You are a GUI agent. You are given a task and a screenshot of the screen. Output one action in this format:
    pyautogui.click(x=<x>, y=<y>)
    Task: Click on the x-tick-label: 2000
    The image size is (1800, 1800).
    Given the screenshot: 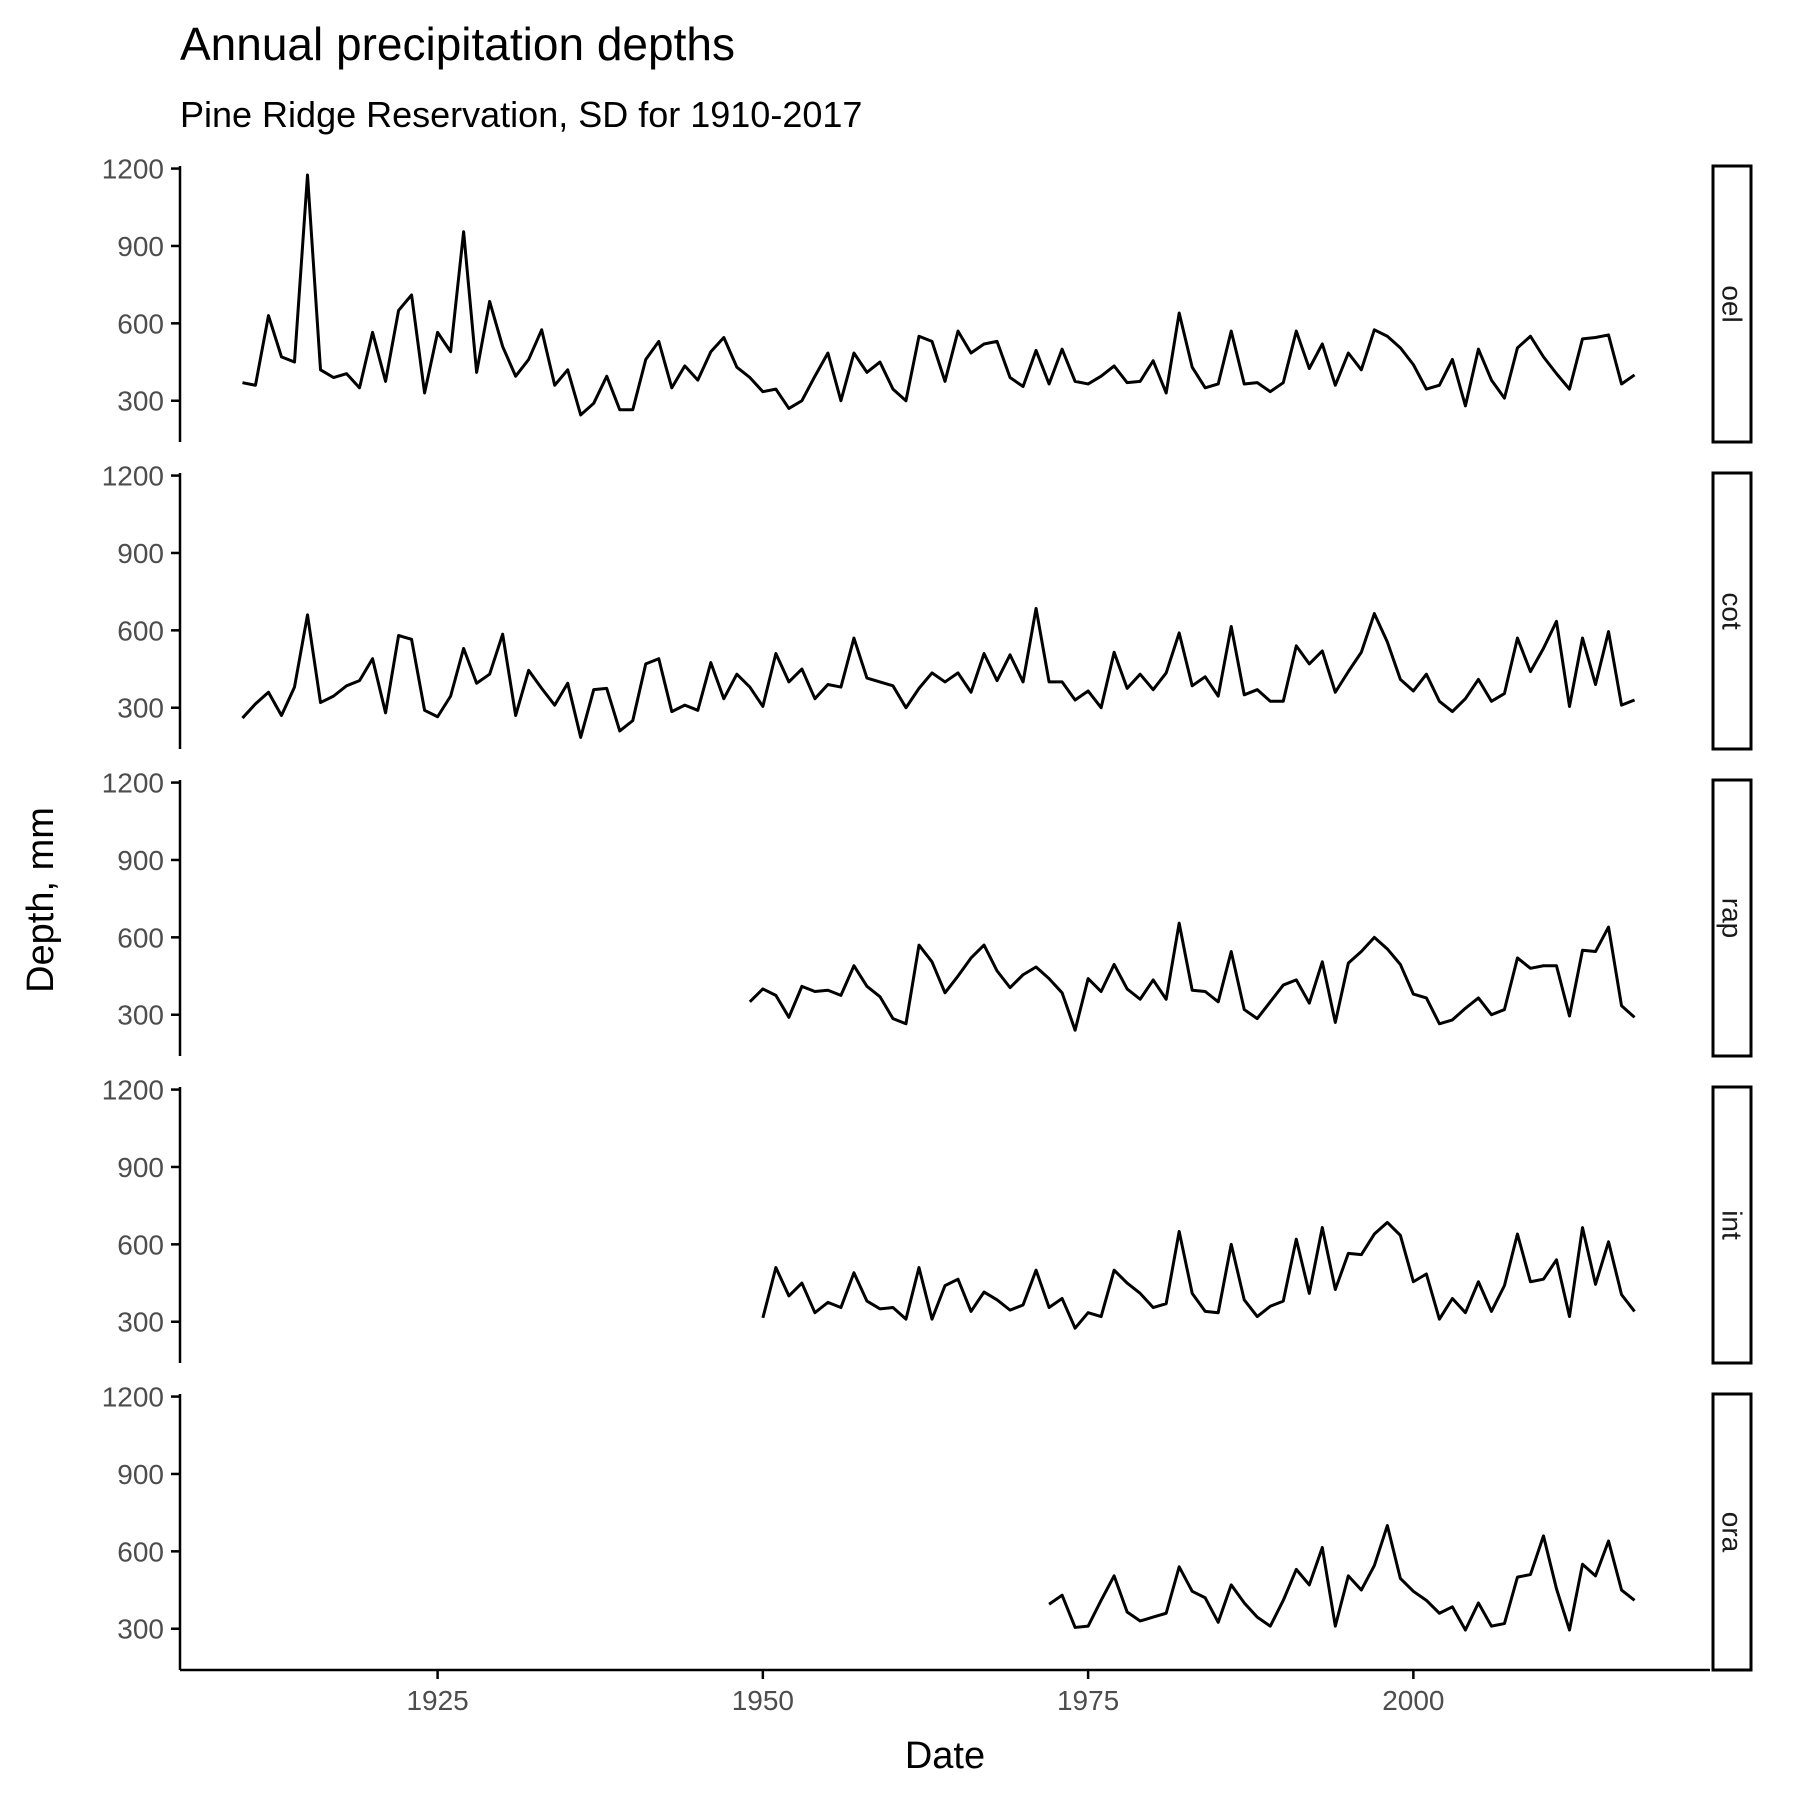 What is the action you would take?
    pyautogui.click(x=1413, y=1700)
    